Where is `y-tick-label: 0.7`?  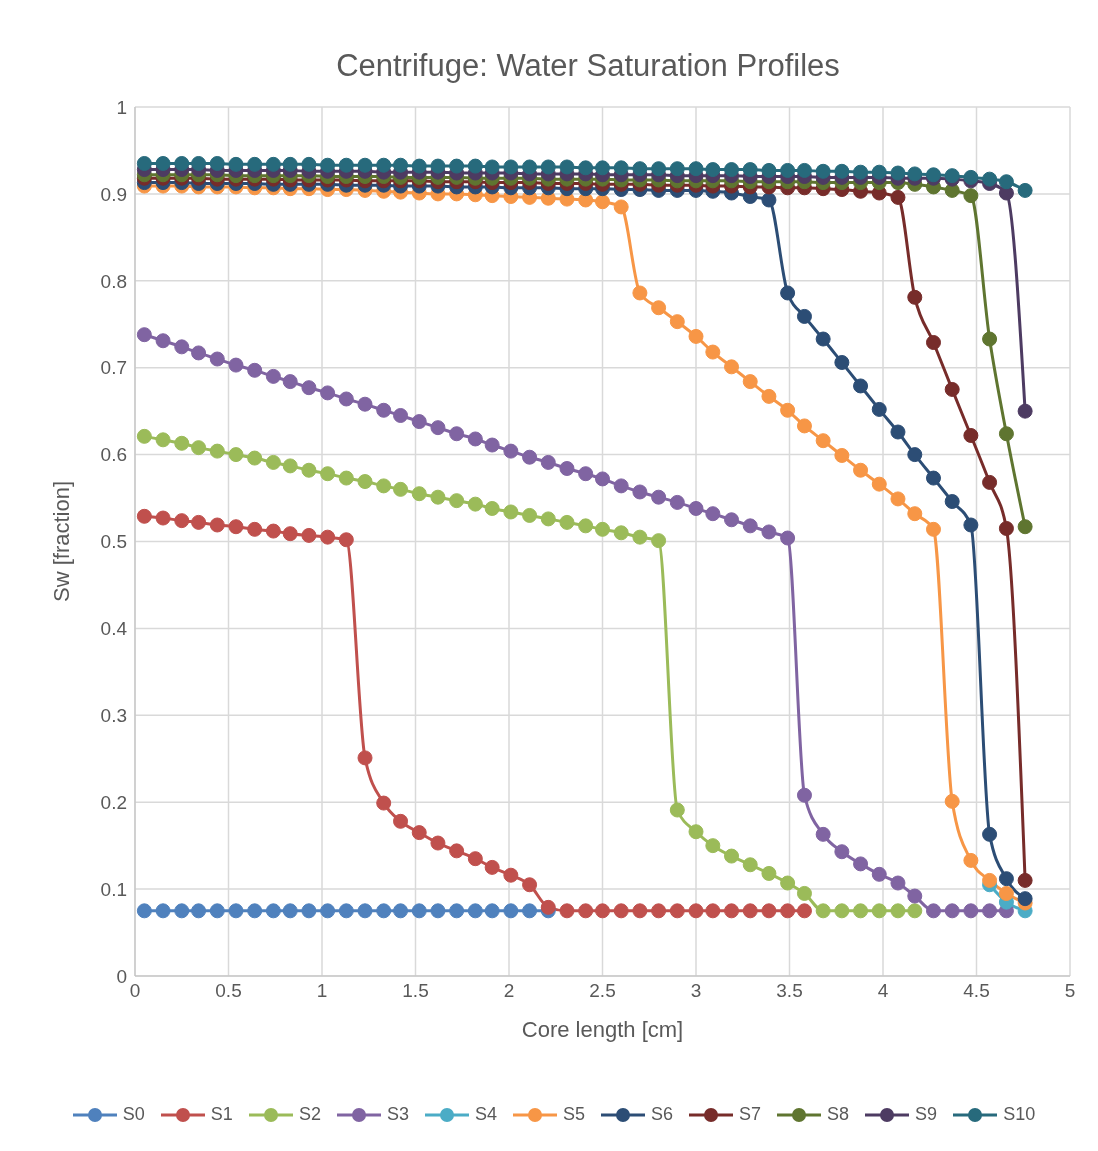
y-tick-label: 0.7 is located at coordinates (113, 368).